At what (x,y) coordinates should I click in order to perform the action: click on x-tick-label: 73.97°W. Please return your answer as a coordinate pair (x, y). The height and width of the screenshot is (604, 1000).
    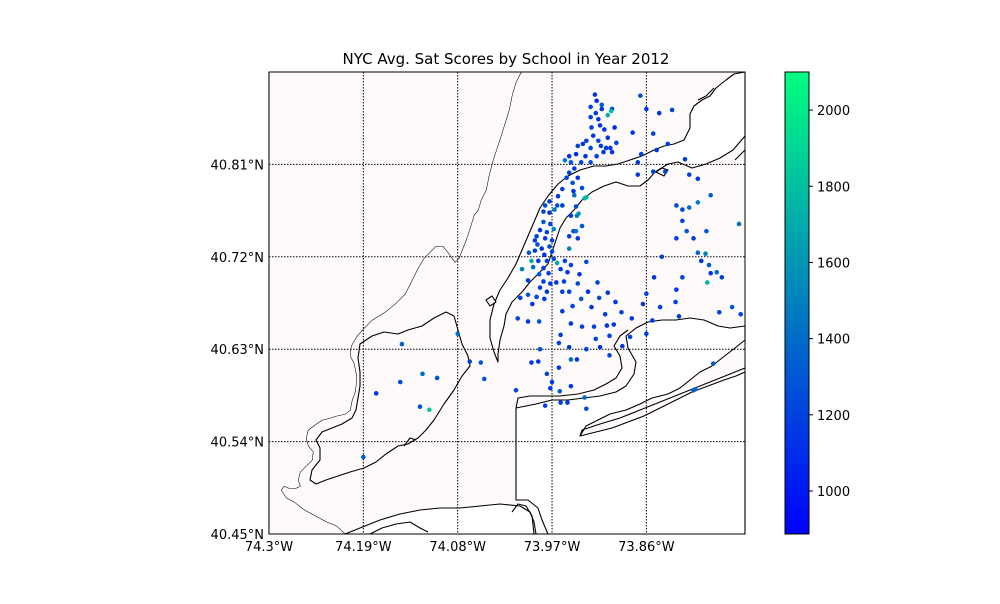
    Looking at the image, I should click on (552, 547).